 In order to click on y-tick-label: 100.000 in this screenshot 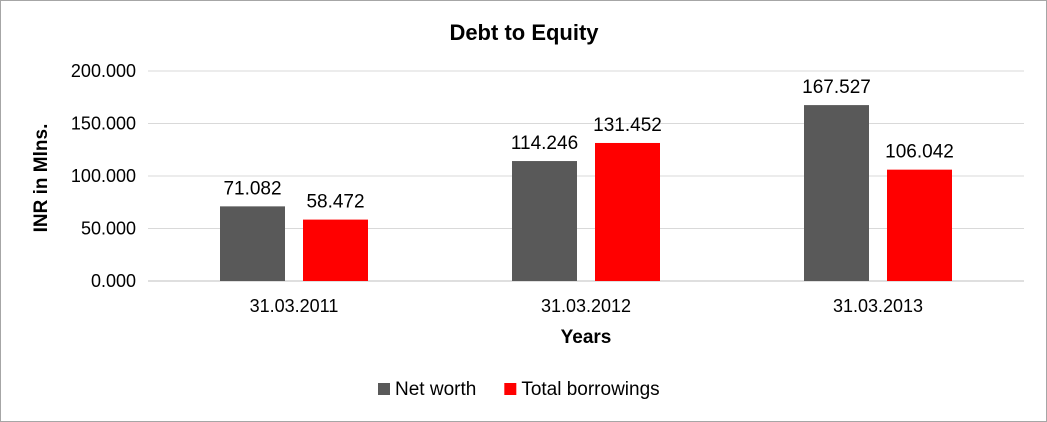, I will do `click(103, 176)`.